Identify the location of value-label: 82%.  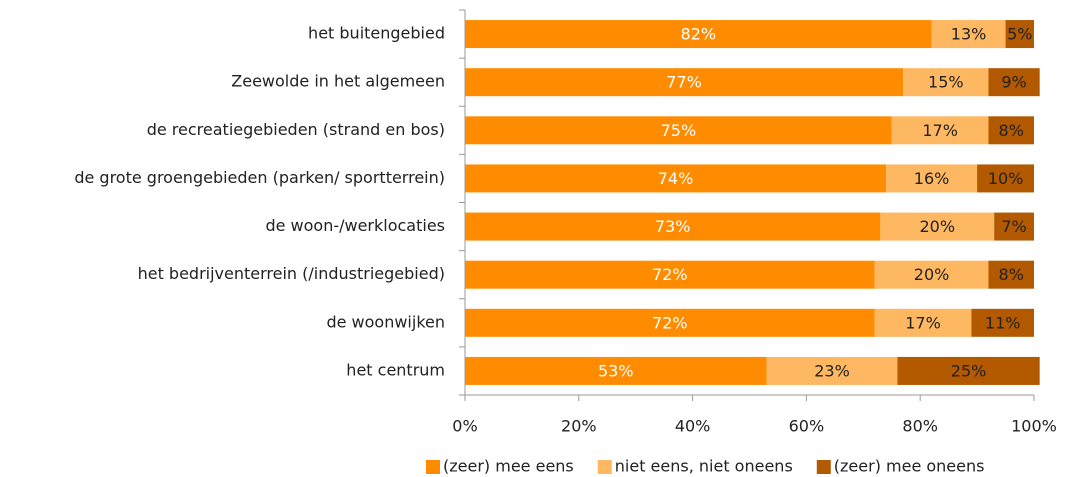
(699, 34).